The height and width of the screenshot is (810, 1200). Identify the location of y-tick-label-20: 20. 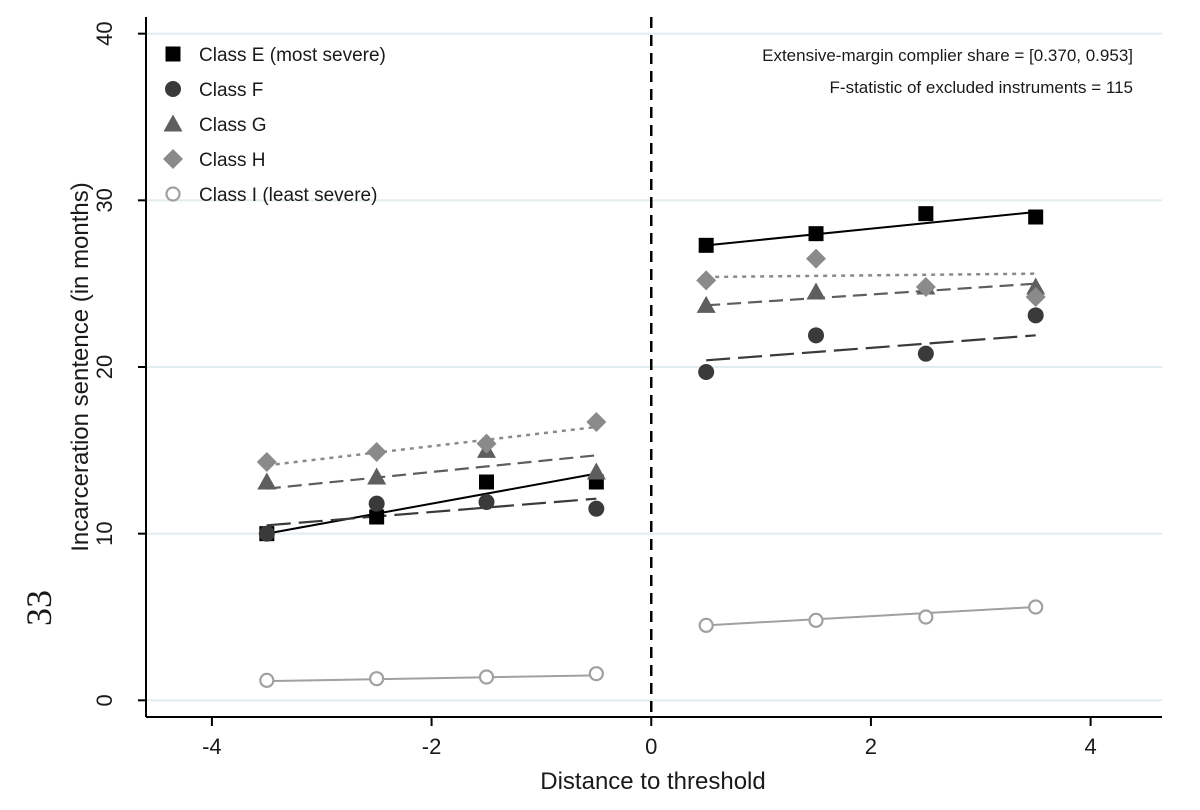
(104, 367).